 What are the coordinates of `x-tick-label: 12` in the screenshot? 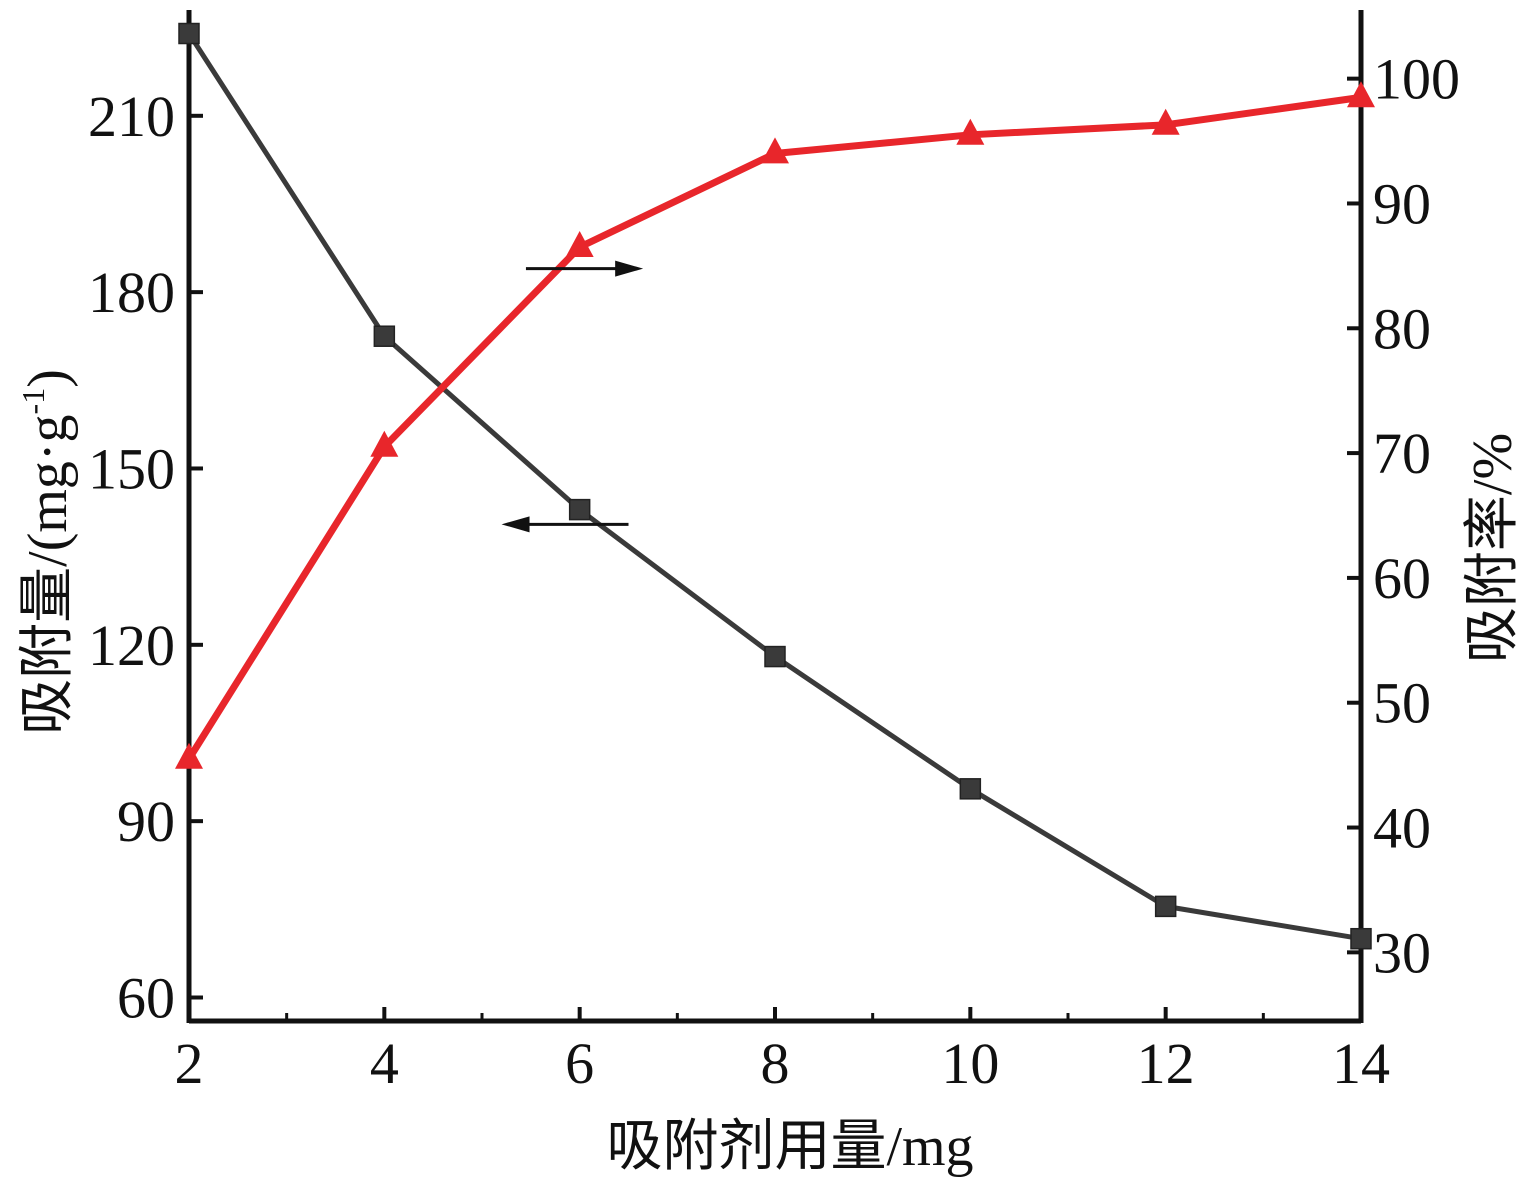 It's located at (1166, 1063).